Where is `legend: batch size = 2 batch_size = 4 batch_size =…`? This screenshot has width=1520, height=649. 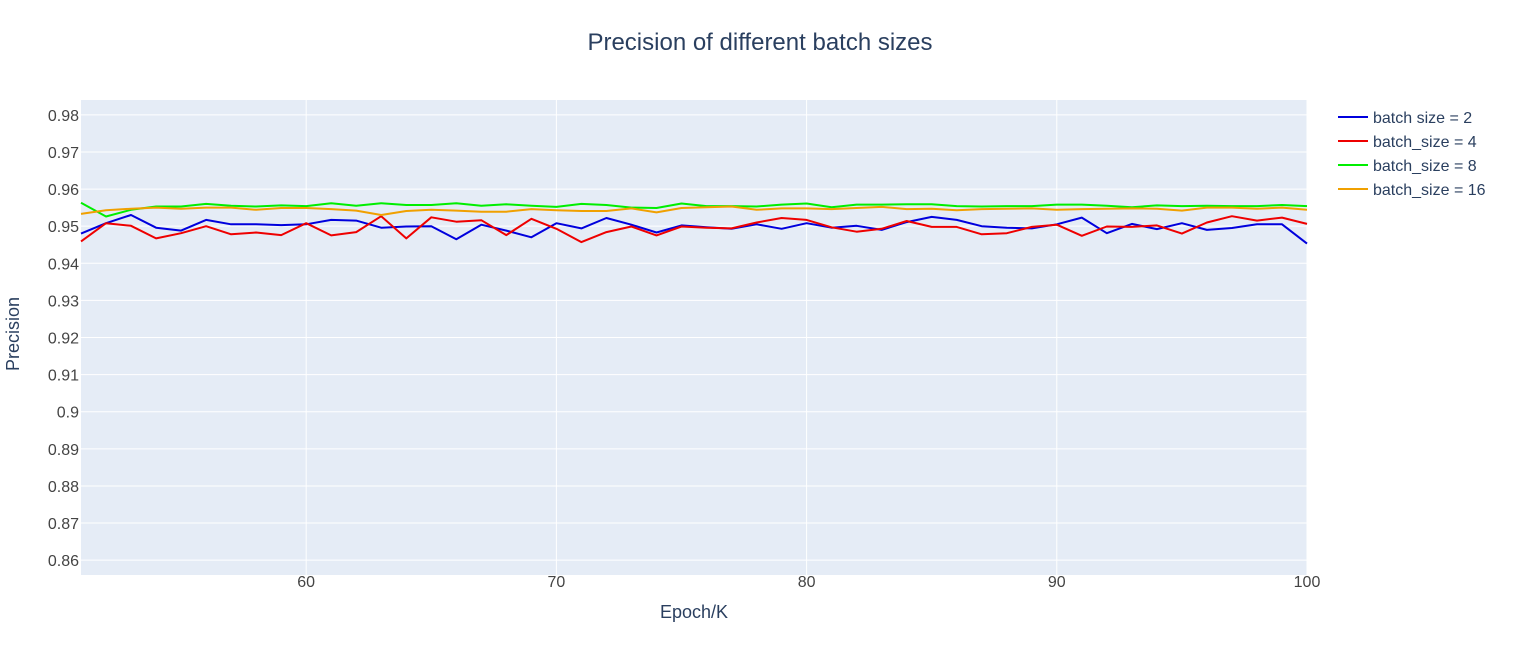
legend: batch size = 2 batch_size = 4 batch_size =… is located at coordinates (1412, 154).